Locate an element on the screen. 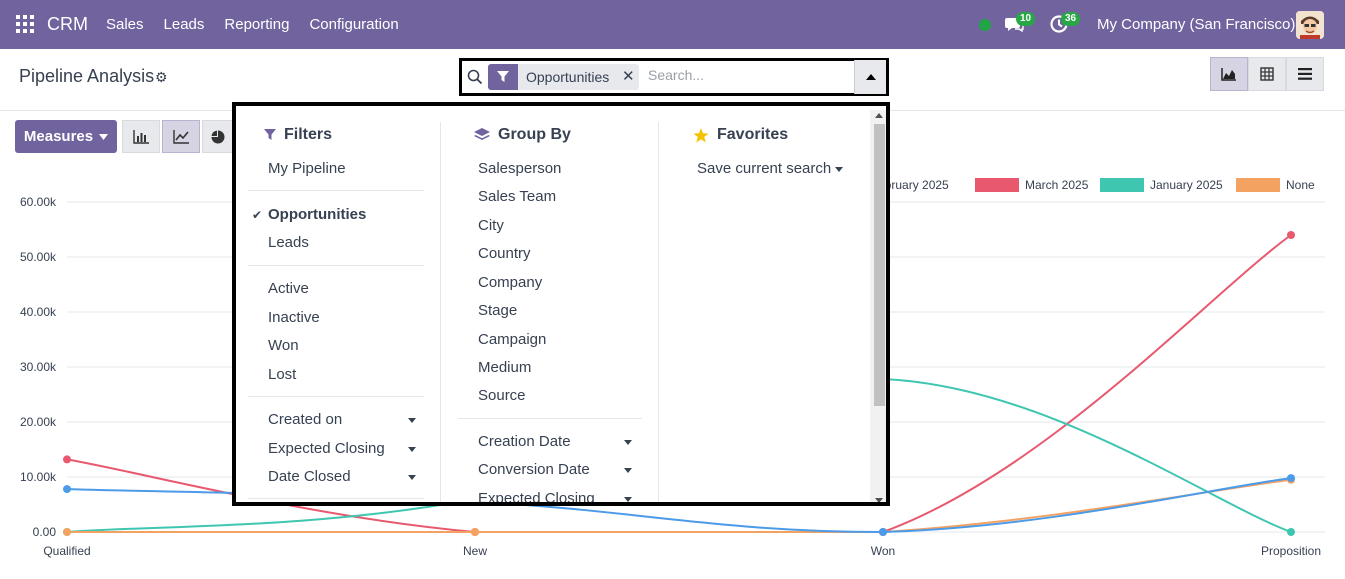 Image resolution: width=1345 pixels, height=579 pixels. legend-item-february: ebruary 2025 is located at coordinates (913, 185).